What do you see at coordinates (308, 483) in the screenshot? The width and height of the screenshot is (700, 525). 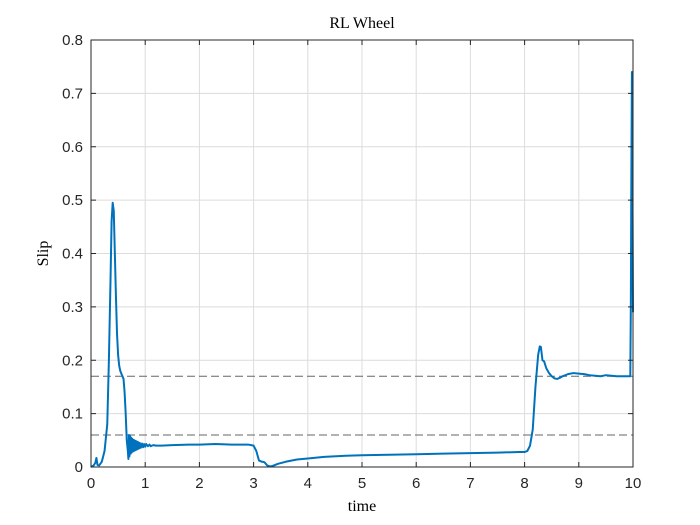 I see `x-tick-label: 4` at bounding box center [308, 483].